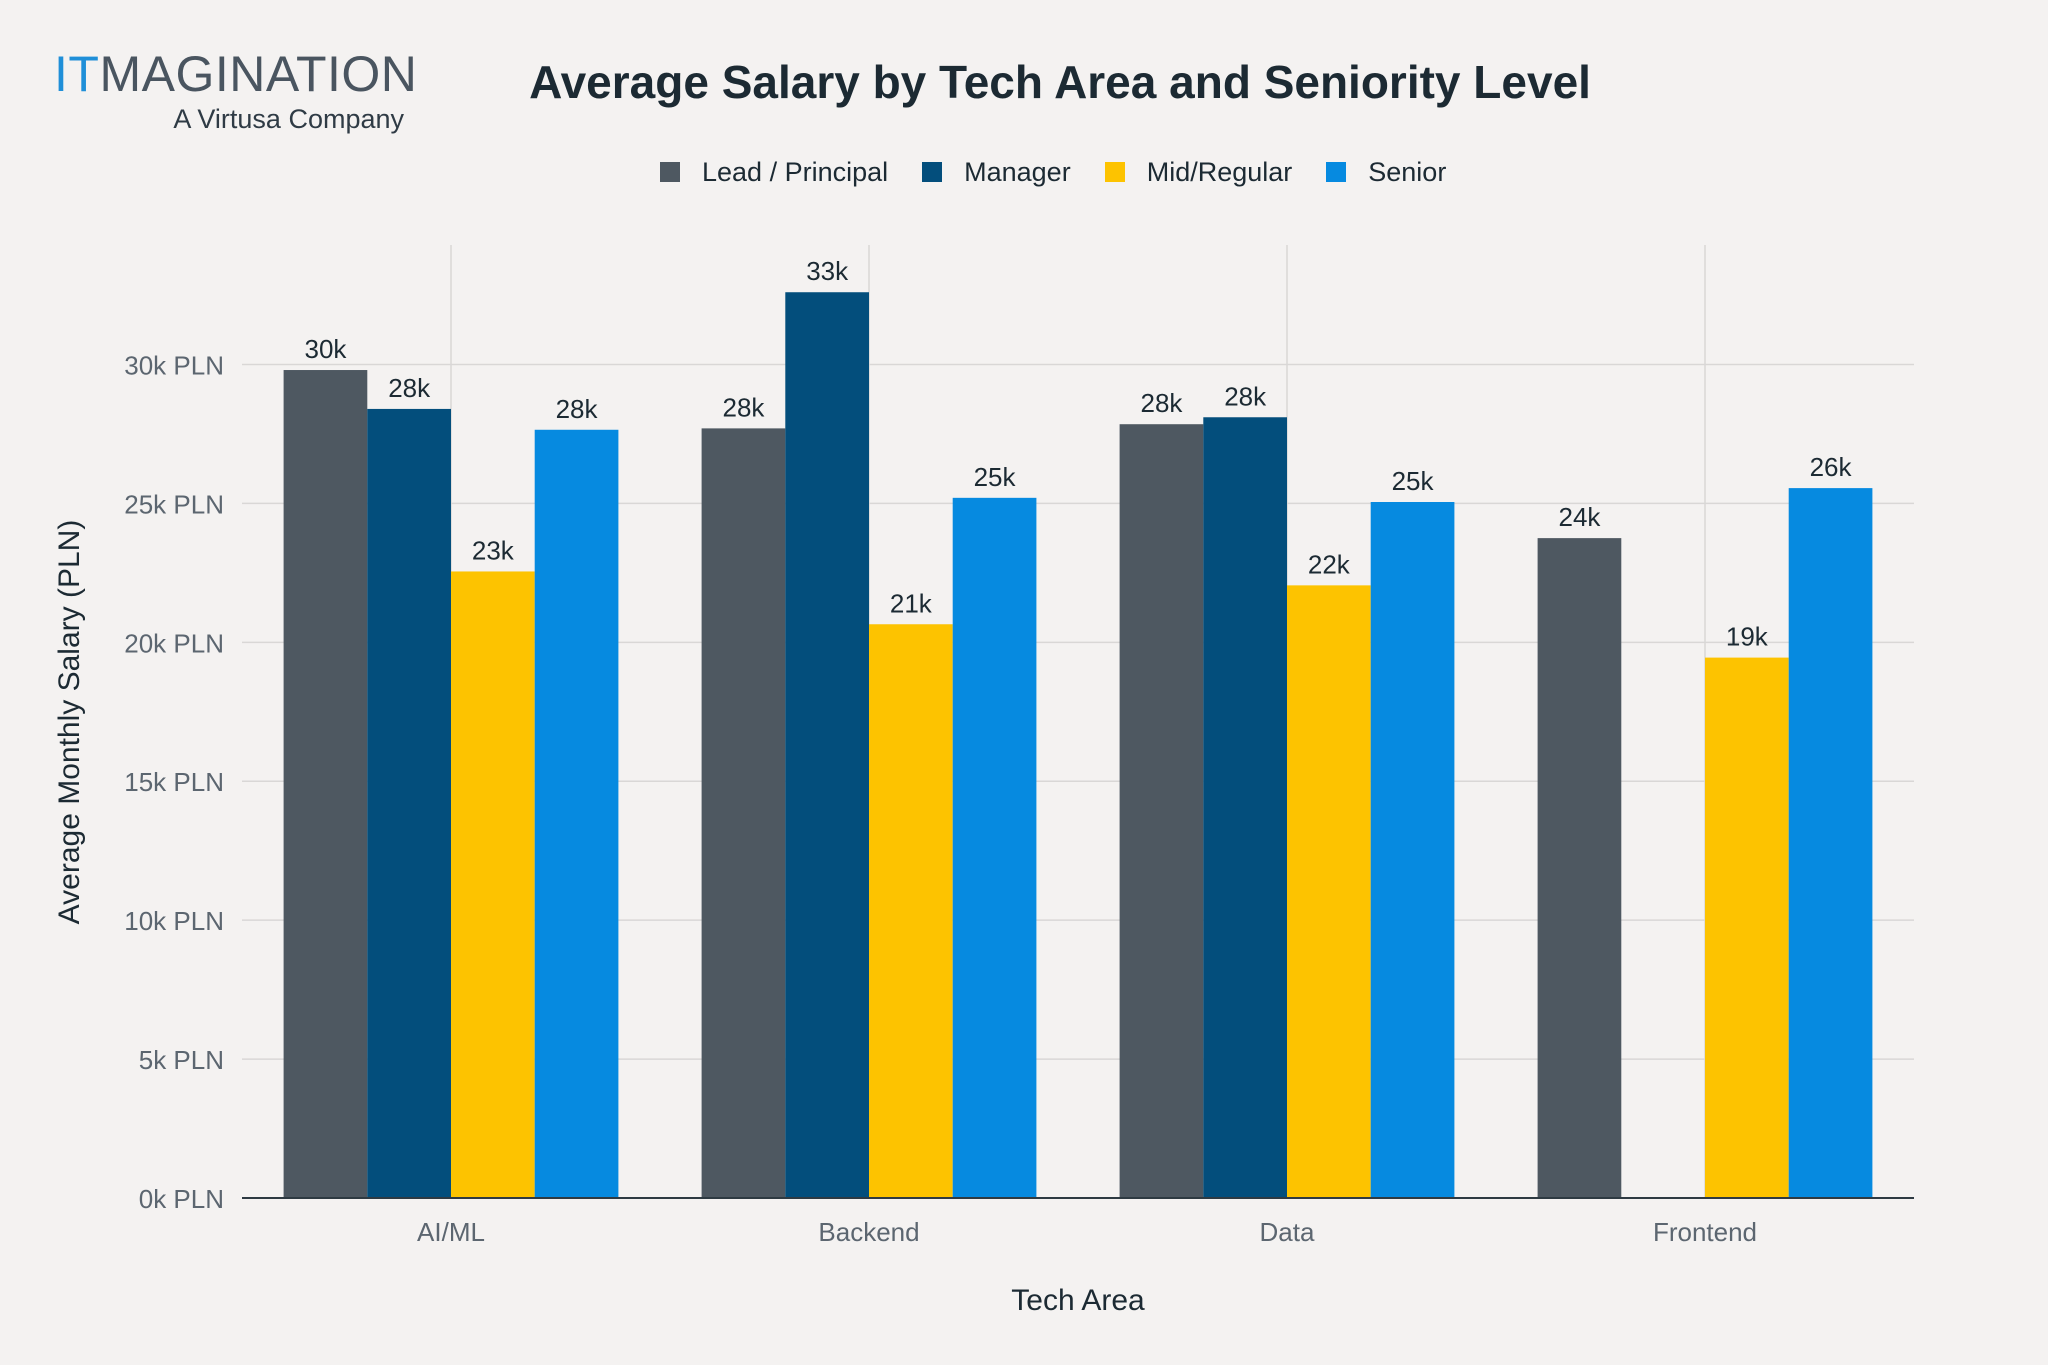 This screenshot has width=2048, height=1365. I want to click on data-label: 33k, so click(827, 271).